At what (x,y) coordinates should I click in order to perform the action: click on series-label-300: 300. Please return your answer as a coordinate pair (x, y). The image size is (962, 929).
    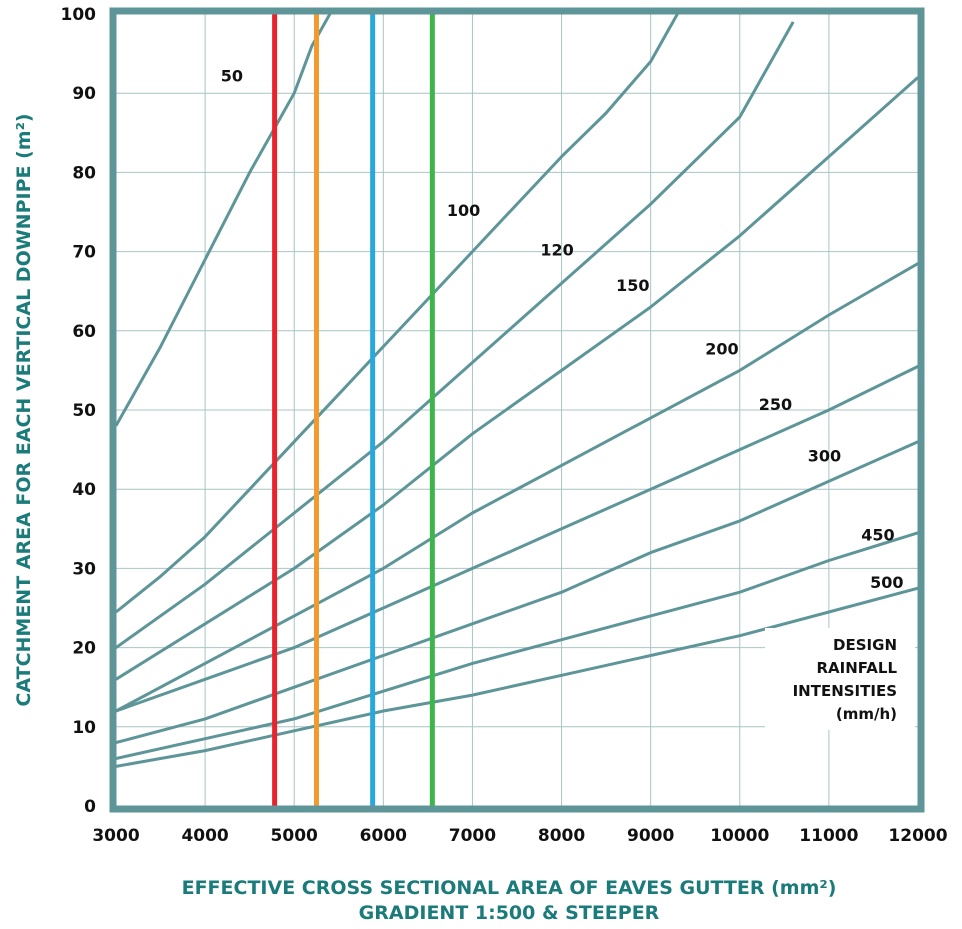
    Looking at the image, I should click on (824, 455).